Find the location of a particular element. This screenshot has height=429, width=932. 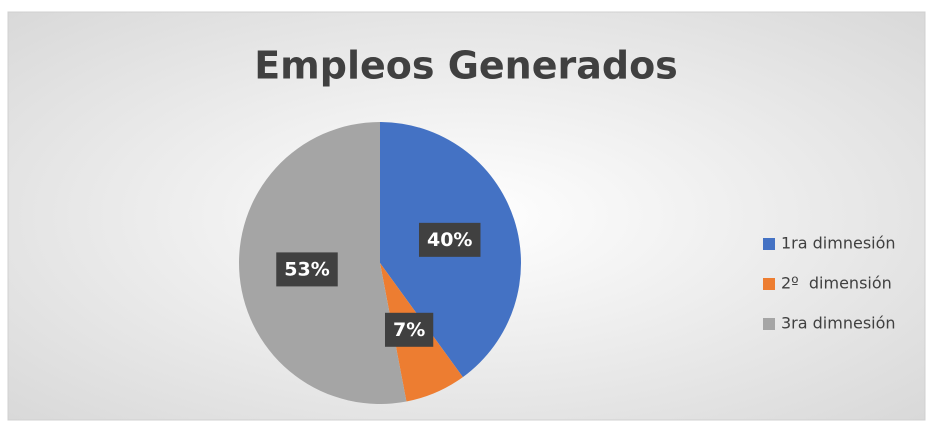

legend-label: 1ra dimnesión is located at coordinates (838, 243).